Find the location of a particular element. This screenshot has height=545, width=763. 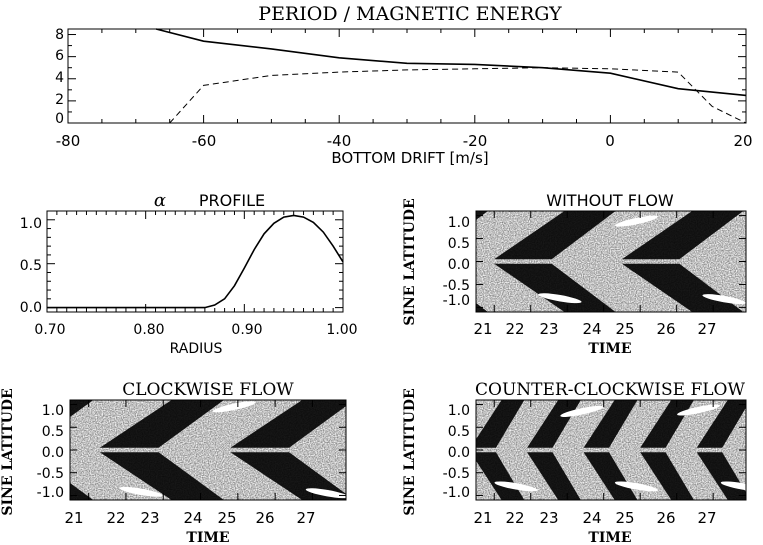

counter-xtick-label: 26 is located at coordinates (665, 518).